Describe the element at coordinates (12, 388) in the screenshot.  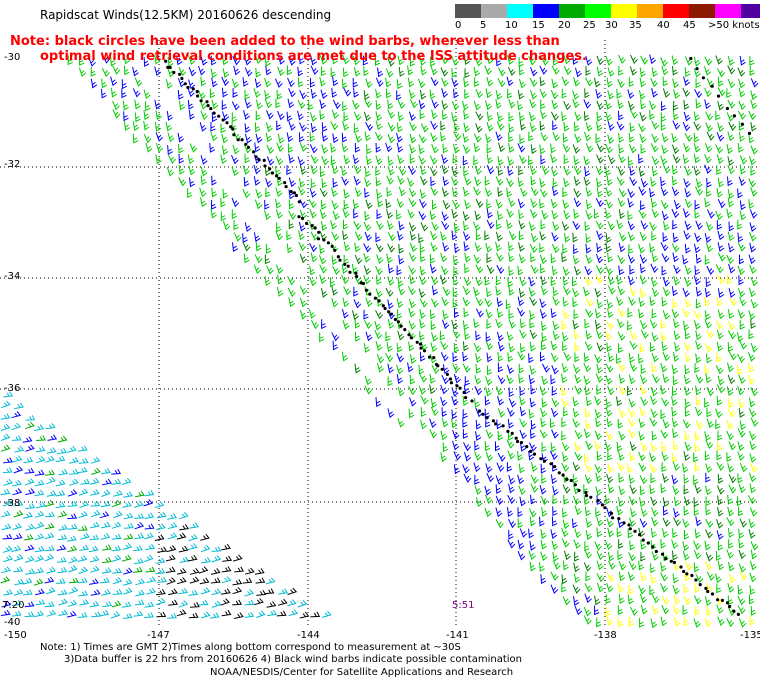
I see `lat-label-36: -36` at that location.